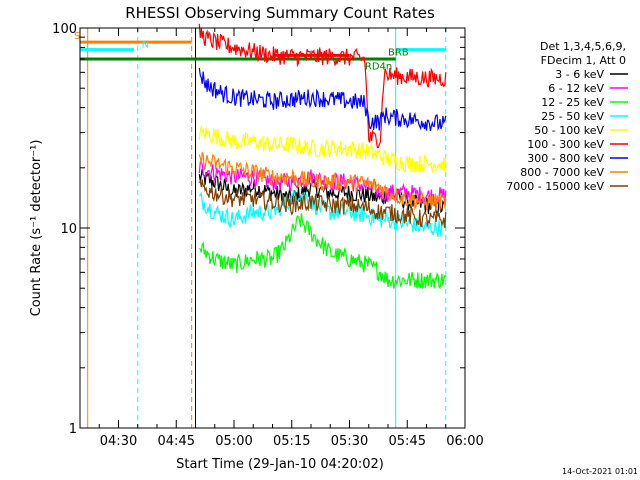 This screenshot has width=640, height=480. Describe the element at coordinates (291, 441) in the screenshot. I see `x-tick-label-4: 05:15` at that location.